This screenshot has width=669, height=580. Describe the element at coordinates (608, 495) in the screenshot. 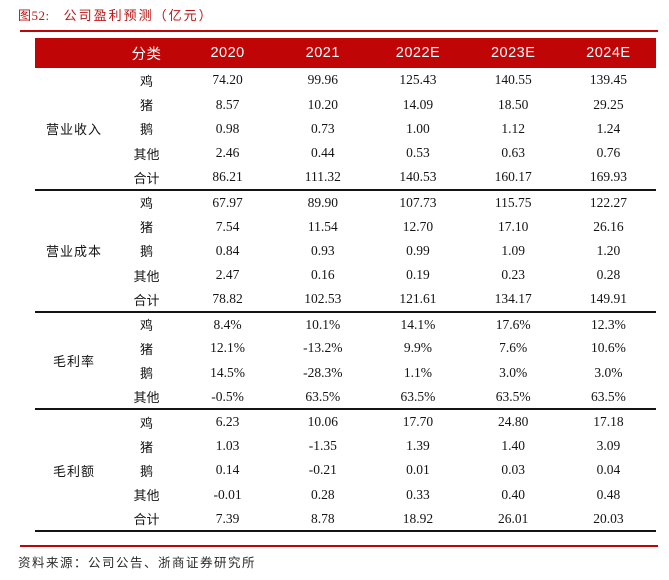

I see `value-cell: 0.48` at that location.